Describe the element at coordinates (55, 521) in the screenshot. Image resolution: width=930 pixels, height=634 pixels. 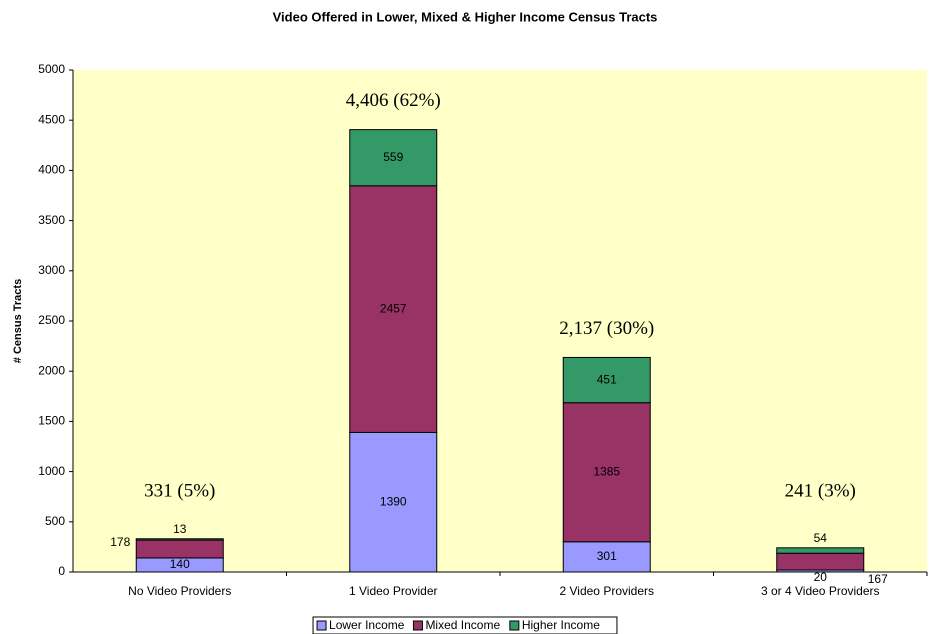
I see `y-tick-label: 500` at that location.